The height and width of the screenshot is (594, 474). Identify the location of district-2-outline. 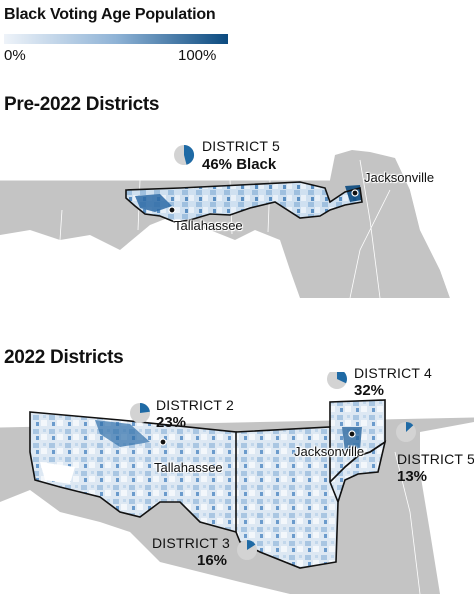
(133, 472).